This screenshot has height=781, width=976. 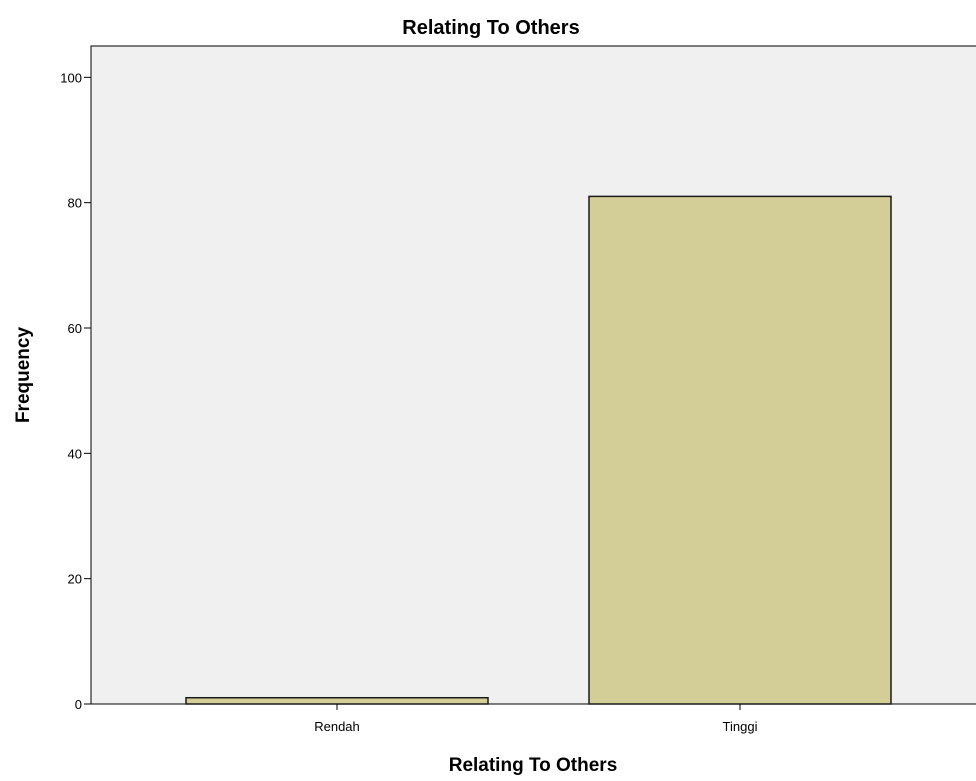 What do you see at coordinates (23, 375) in the screenshot?
I see `y-axis-label: Frequency` at bounding box center [23, 375].